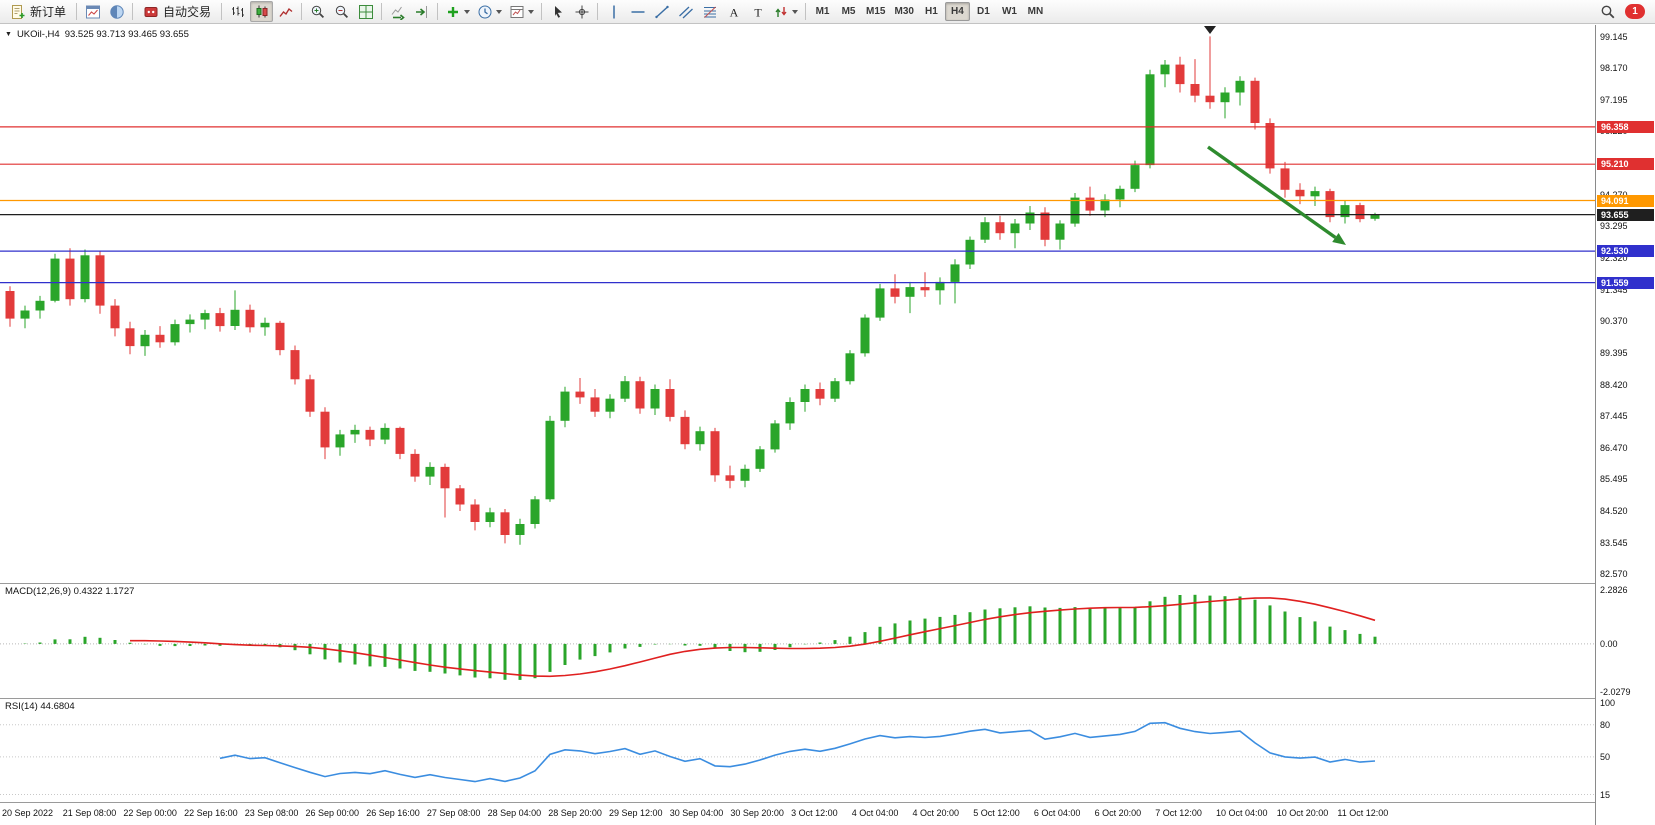 Image resolution: width=1655 pixels, height=825 pixels. Describe the element at coordinates (1605, 724) in the screenshot. I see `rsi-axis-label: 80` at that location.